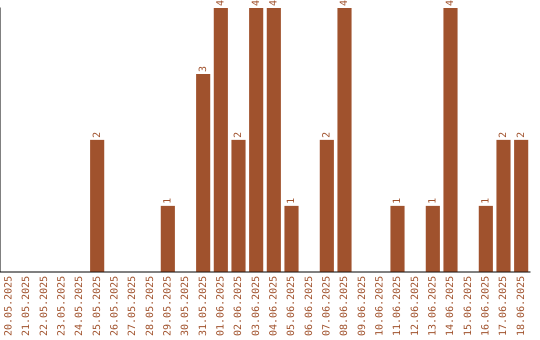 The image size is (540, 340). Describe the element at coordinates (238, 306) in the screenshot. I see `x-tick-label: 02.06.2025` at that location.